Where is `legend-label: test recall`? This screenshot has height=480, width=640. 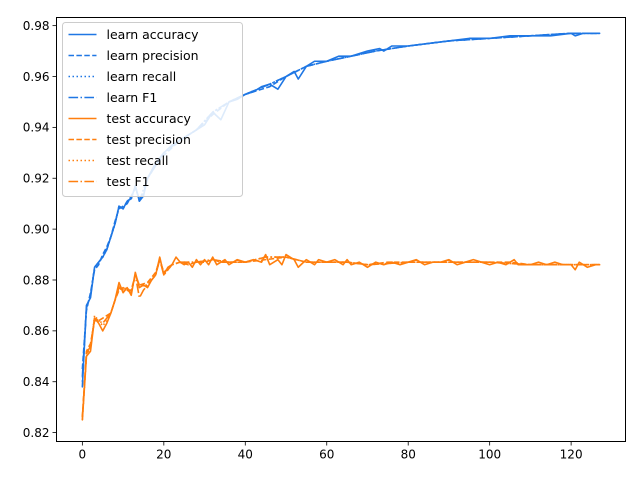
legend-label: test recall is located at coordinates (138, 160).